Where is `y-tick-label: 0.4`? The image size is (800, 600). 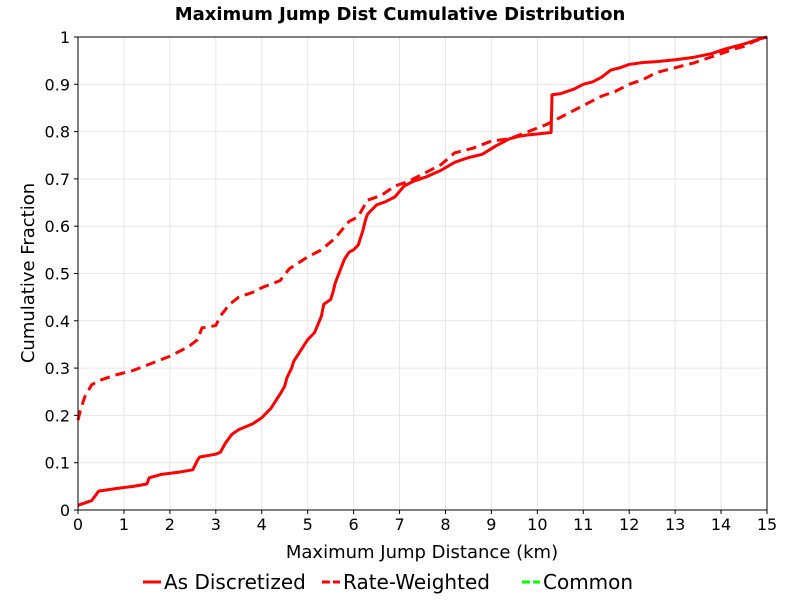
y-tick-label: 0.4 is located at coordinates (57, 321).